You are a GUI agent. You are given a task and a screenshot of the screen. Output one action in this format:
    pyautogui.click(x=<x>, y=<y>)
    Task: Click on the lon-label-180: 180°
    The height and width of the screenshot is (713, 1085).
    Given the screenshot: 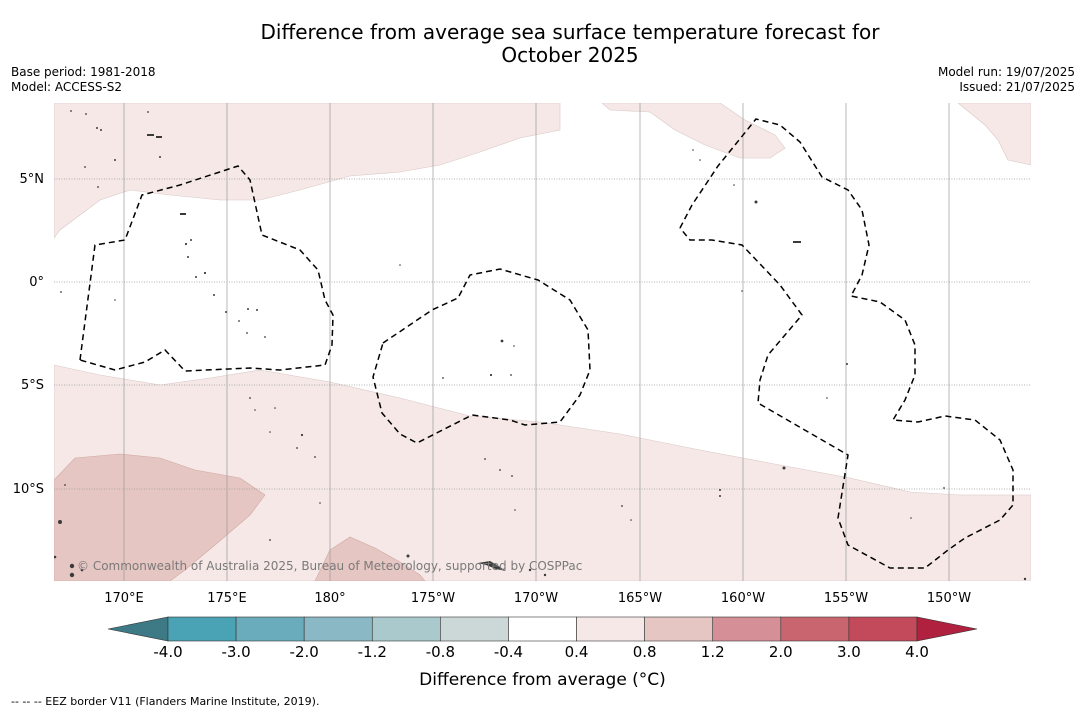 What is the action you would take?
    pyautogui.click(x=329, y=598)
    